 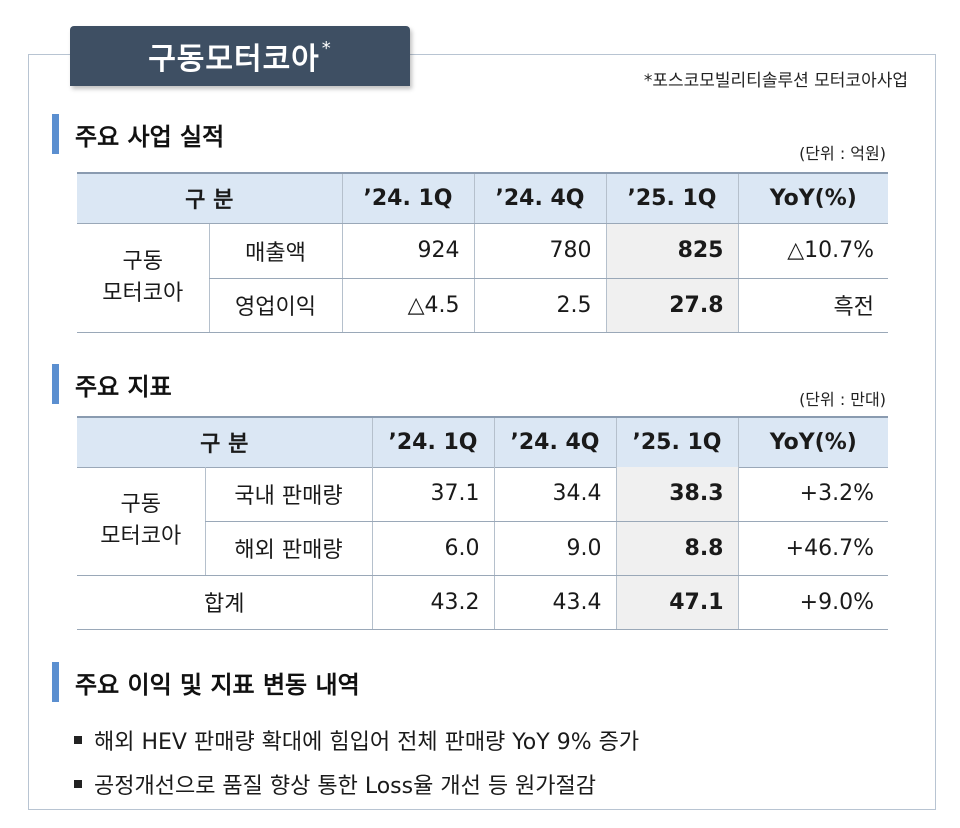 What do you see at coordinates (671, 305) in the screenshot?
I see `table-cell: 27.8` at bounding box center [671, 305].